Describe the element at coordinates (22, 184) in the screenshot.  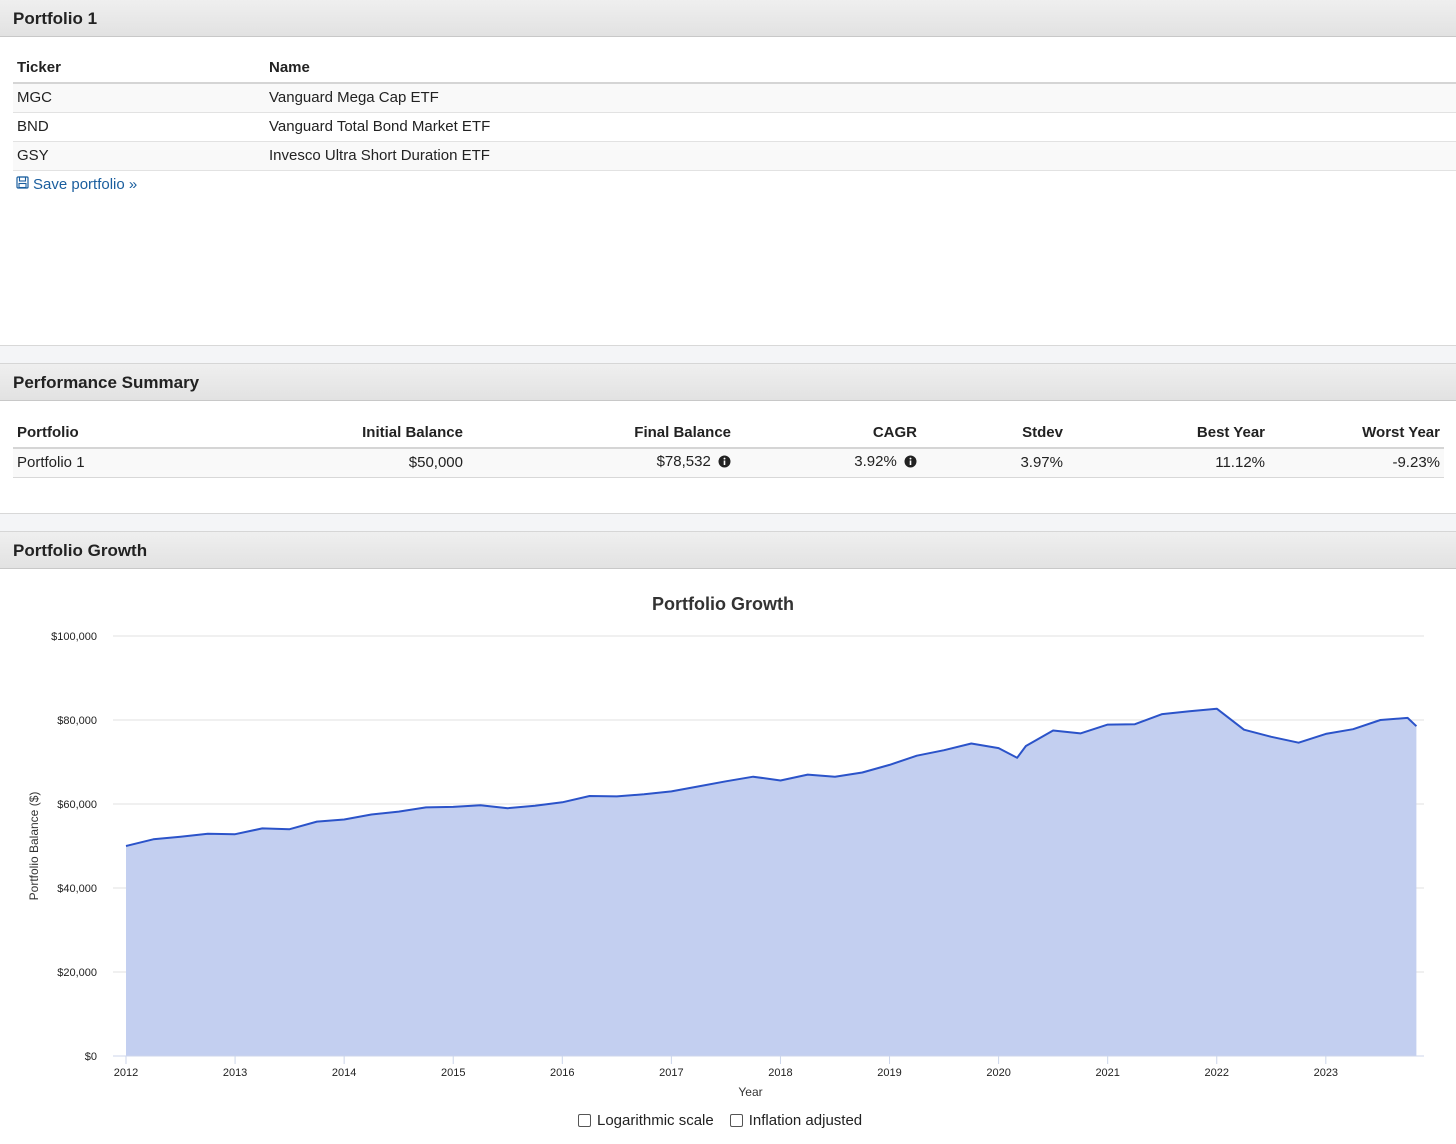
I see `floppy-disk-icon` at that location.